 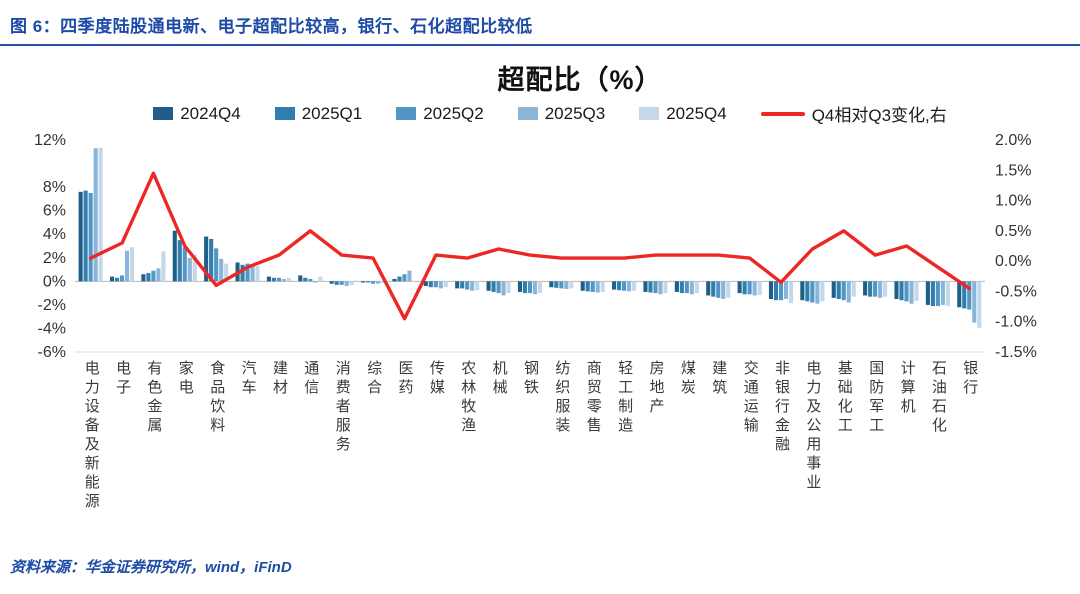 I want to click on x-axis-label: 有色金属, so click(x=154, y=398).